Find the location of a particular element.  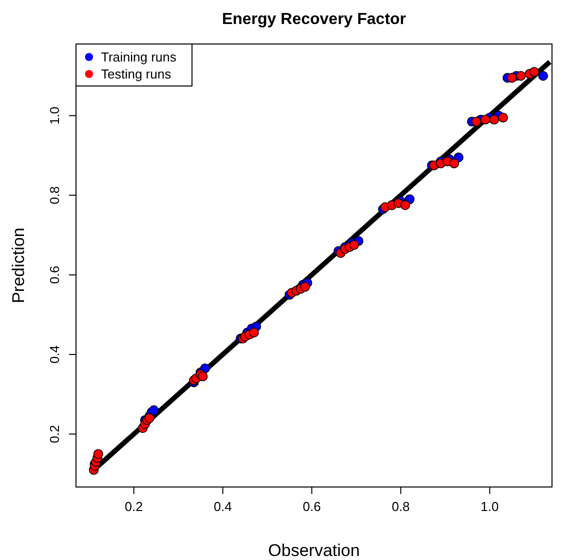

y-axis-title: Prediction is located at coordinates (18, 266).